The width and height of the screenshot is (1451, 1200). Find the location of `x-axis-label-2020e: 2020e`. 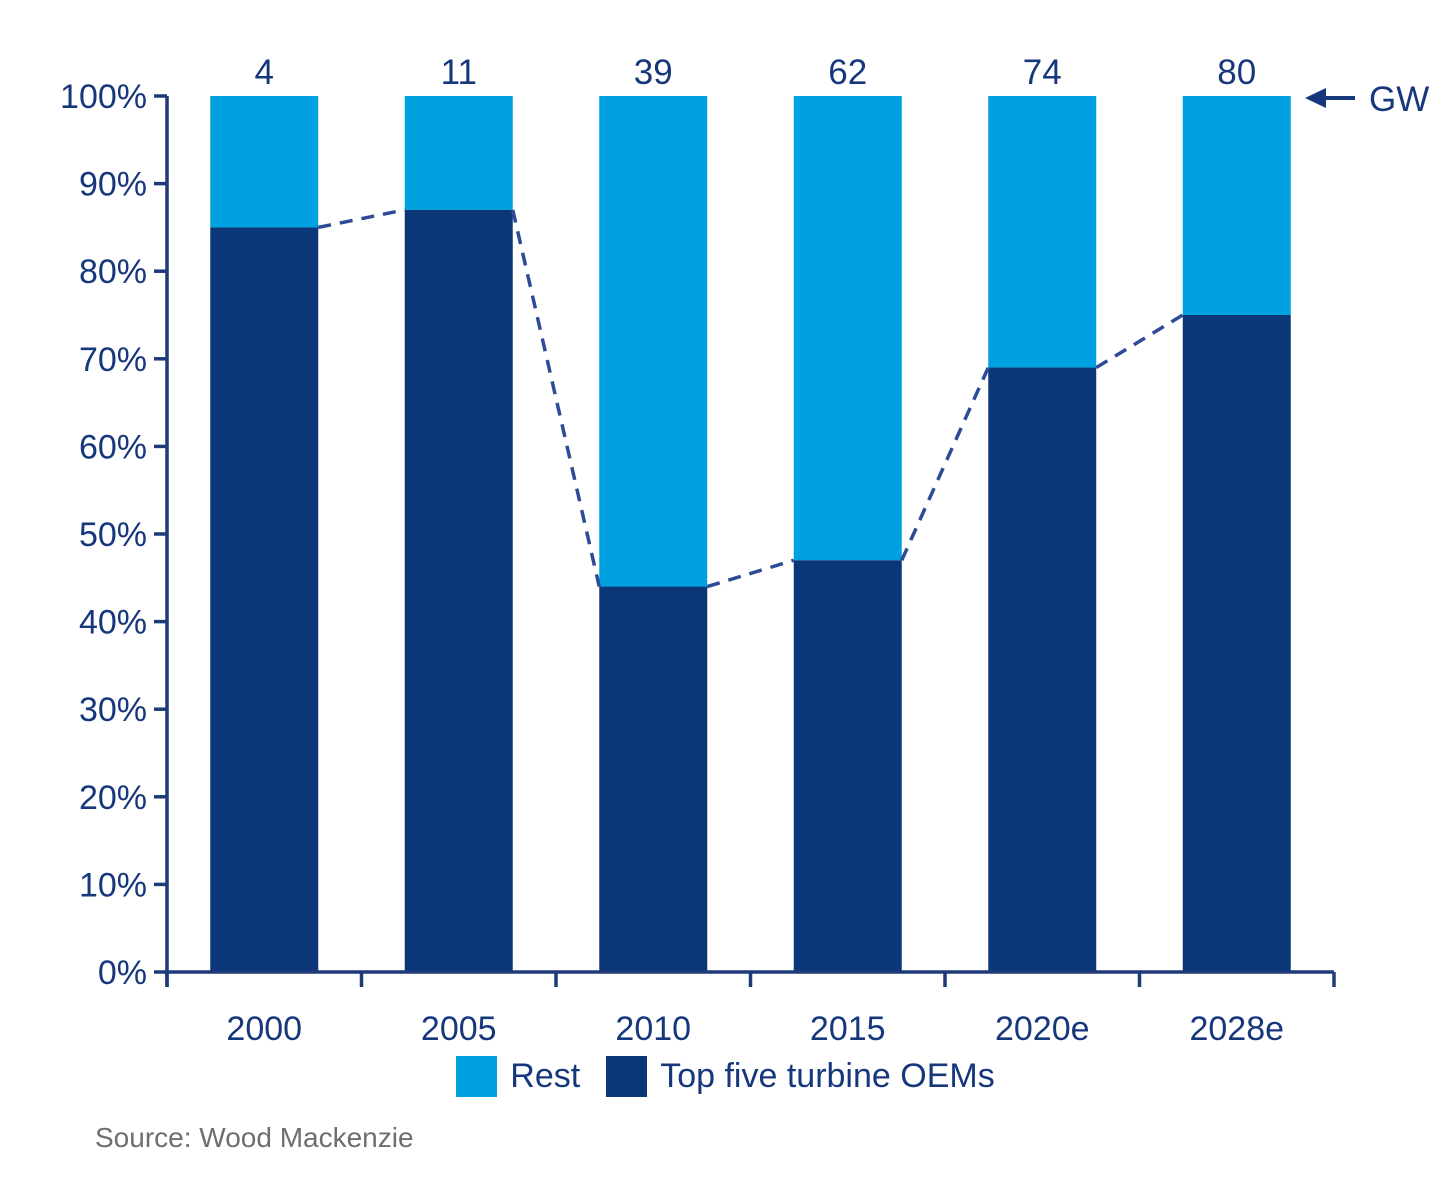

x-axis-label-2020e: 2020e is located at coordinates (1042, 1029).